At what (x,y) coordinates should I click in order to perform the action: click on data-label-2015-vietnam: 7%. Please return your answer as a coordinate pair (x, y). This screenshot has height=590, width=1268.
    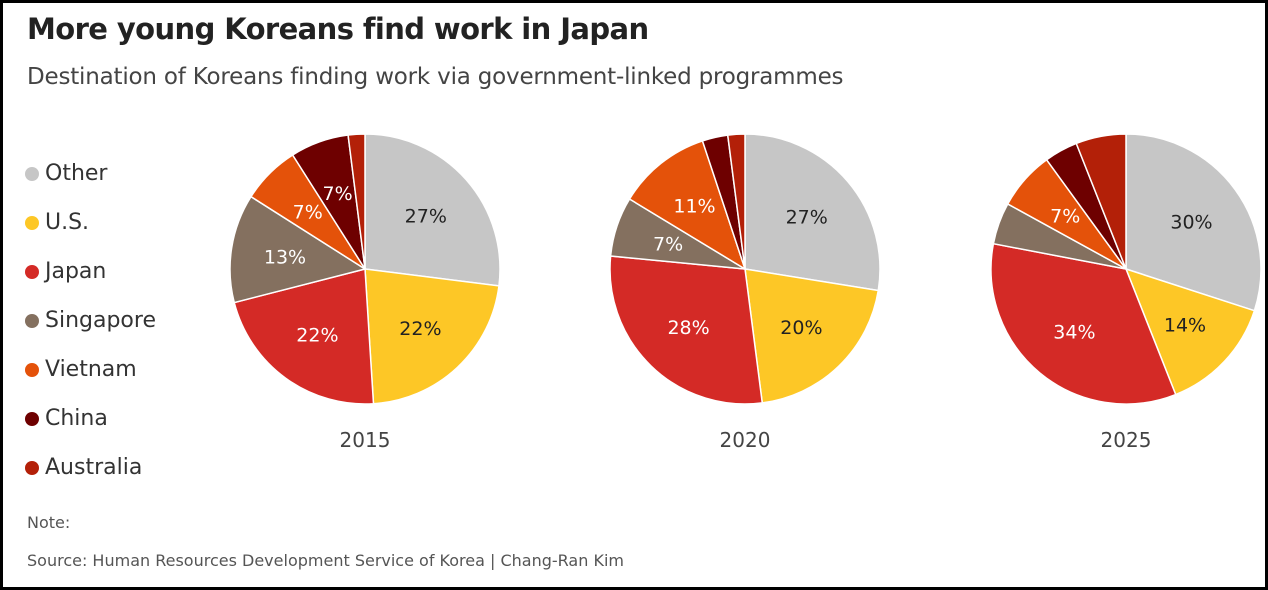
    Looking at the image, I should click on (308, 213).